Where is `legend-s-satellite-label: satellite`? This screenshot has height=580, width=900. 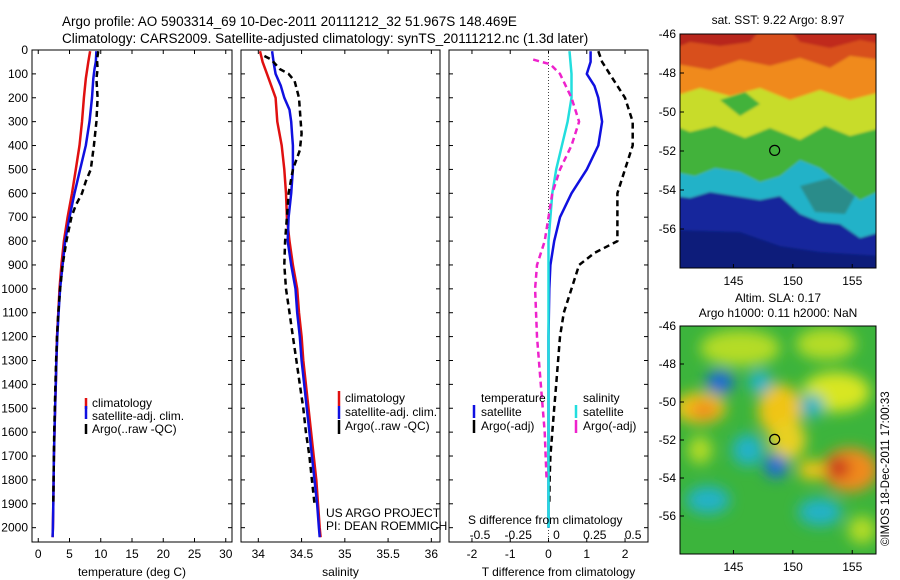
legend-s-satellite-label: satellite is located at coordinates (603, 412).